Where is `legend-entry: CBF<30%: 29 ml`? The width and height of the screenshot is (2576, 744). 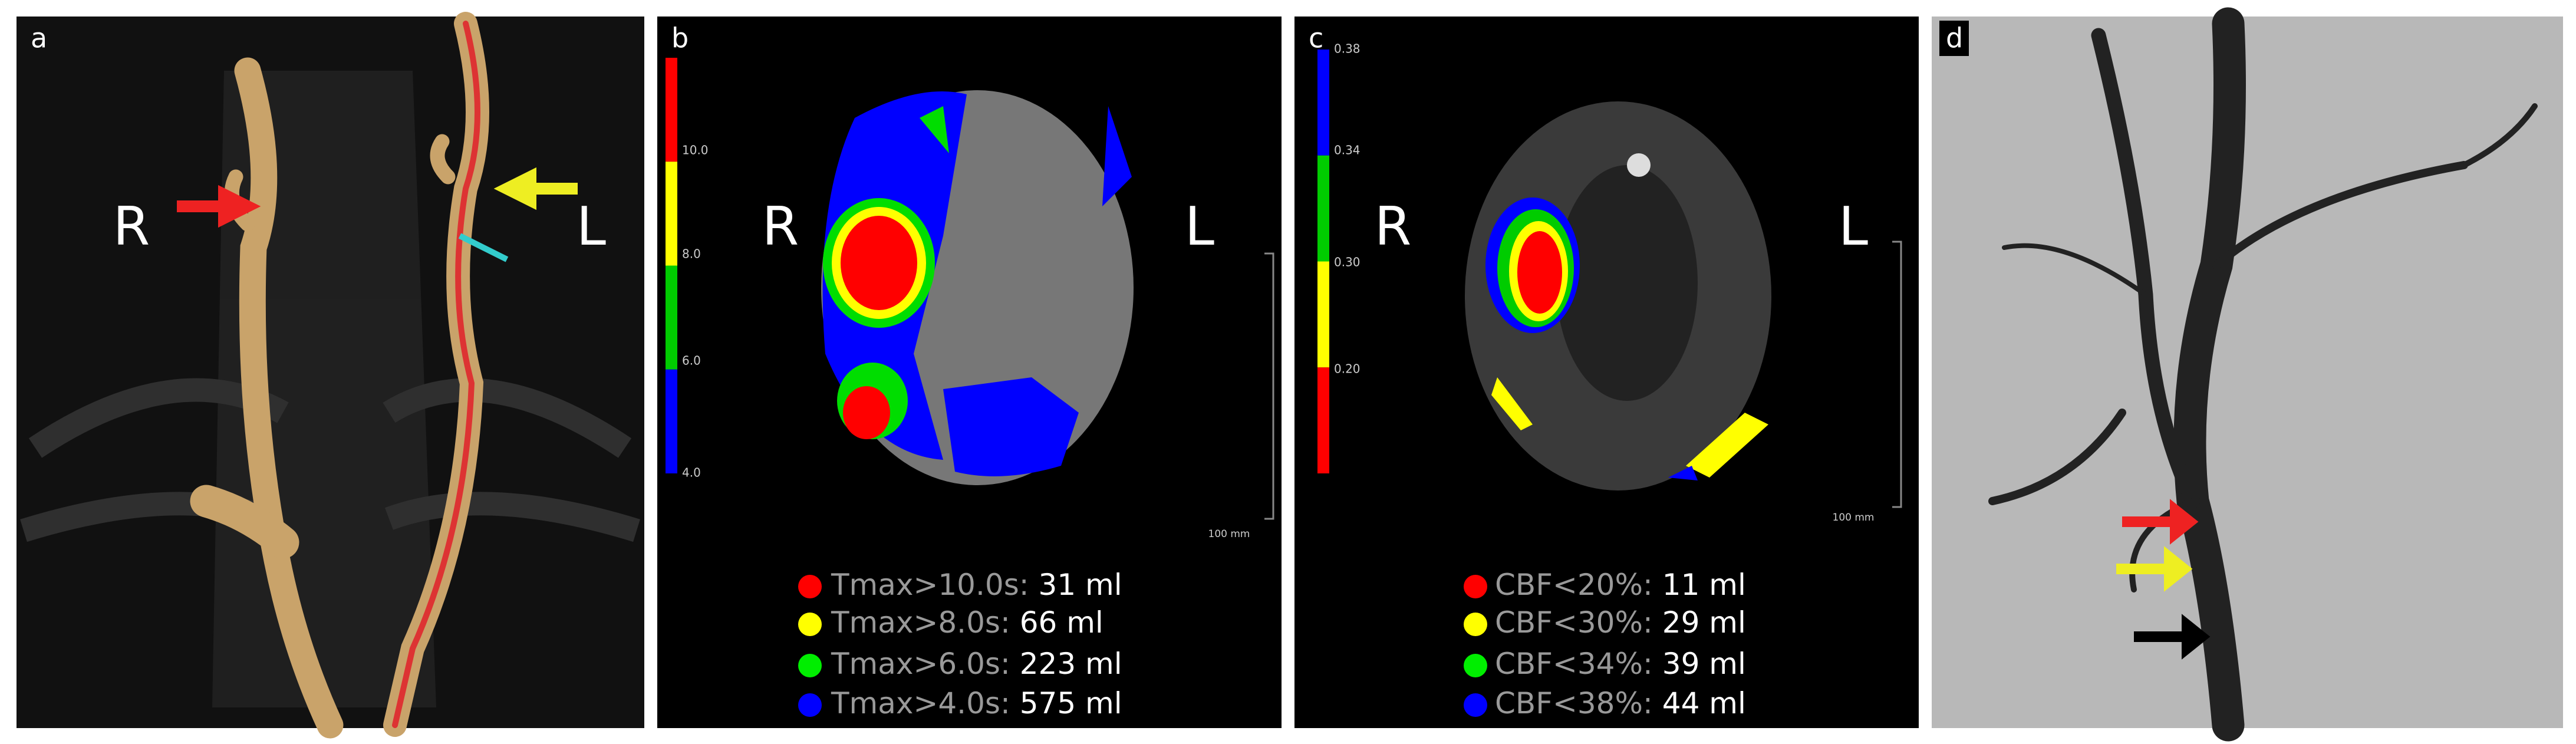 legend-entry: CBF<30%: 29 ml is located at coordinates (1620, 622).